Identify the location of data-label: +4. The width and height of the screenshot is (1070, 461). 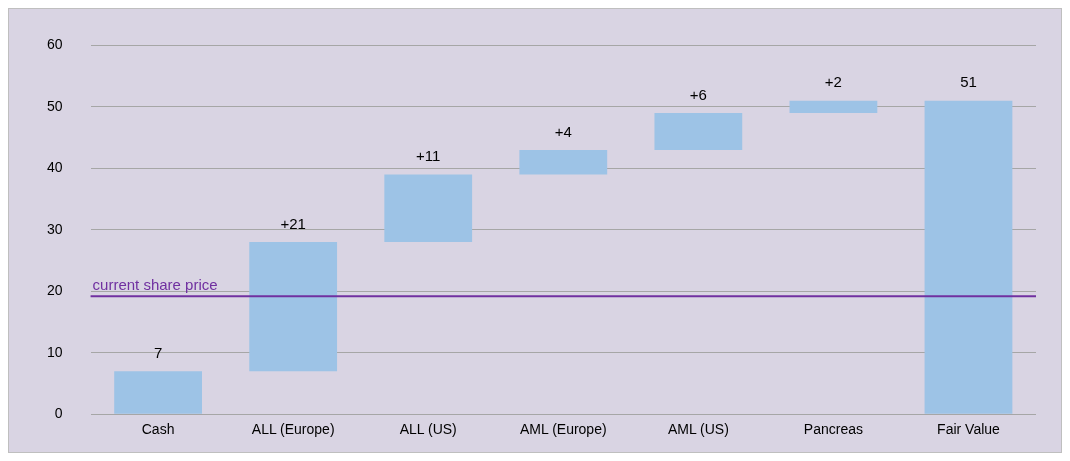
(563, 131).